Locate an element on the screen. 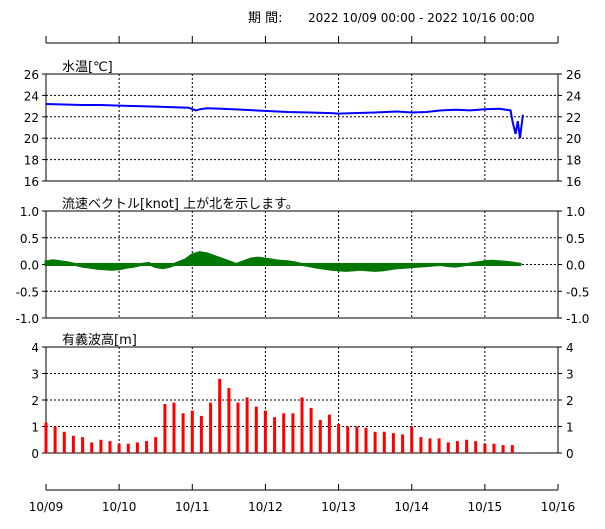  x-tick-label: 10/11 is located at coordinates (192, 507).